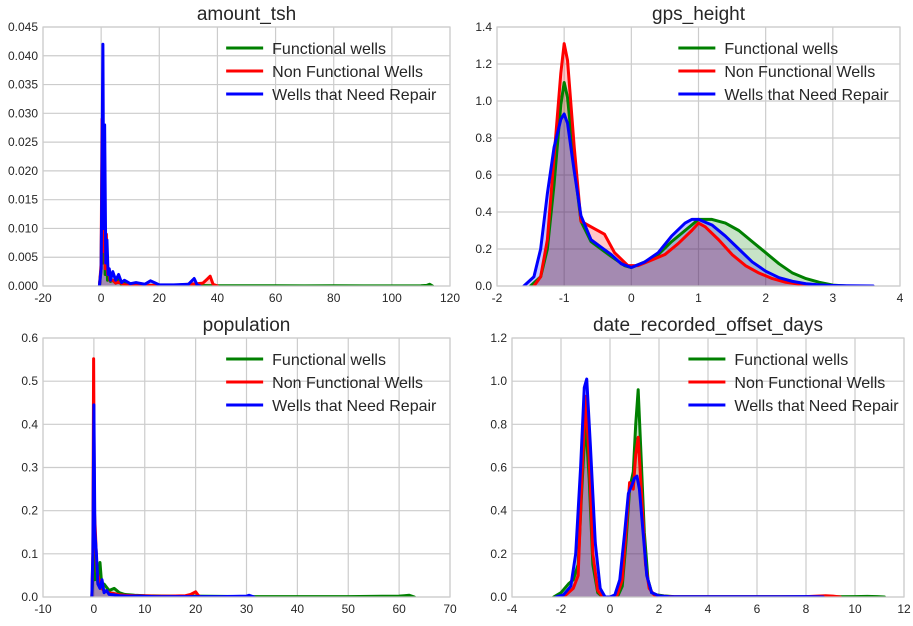  What do you see at coordinates (564, 298) in the screenshot?
I see `x-tick-label: -1` at bounding box center [564, 298].